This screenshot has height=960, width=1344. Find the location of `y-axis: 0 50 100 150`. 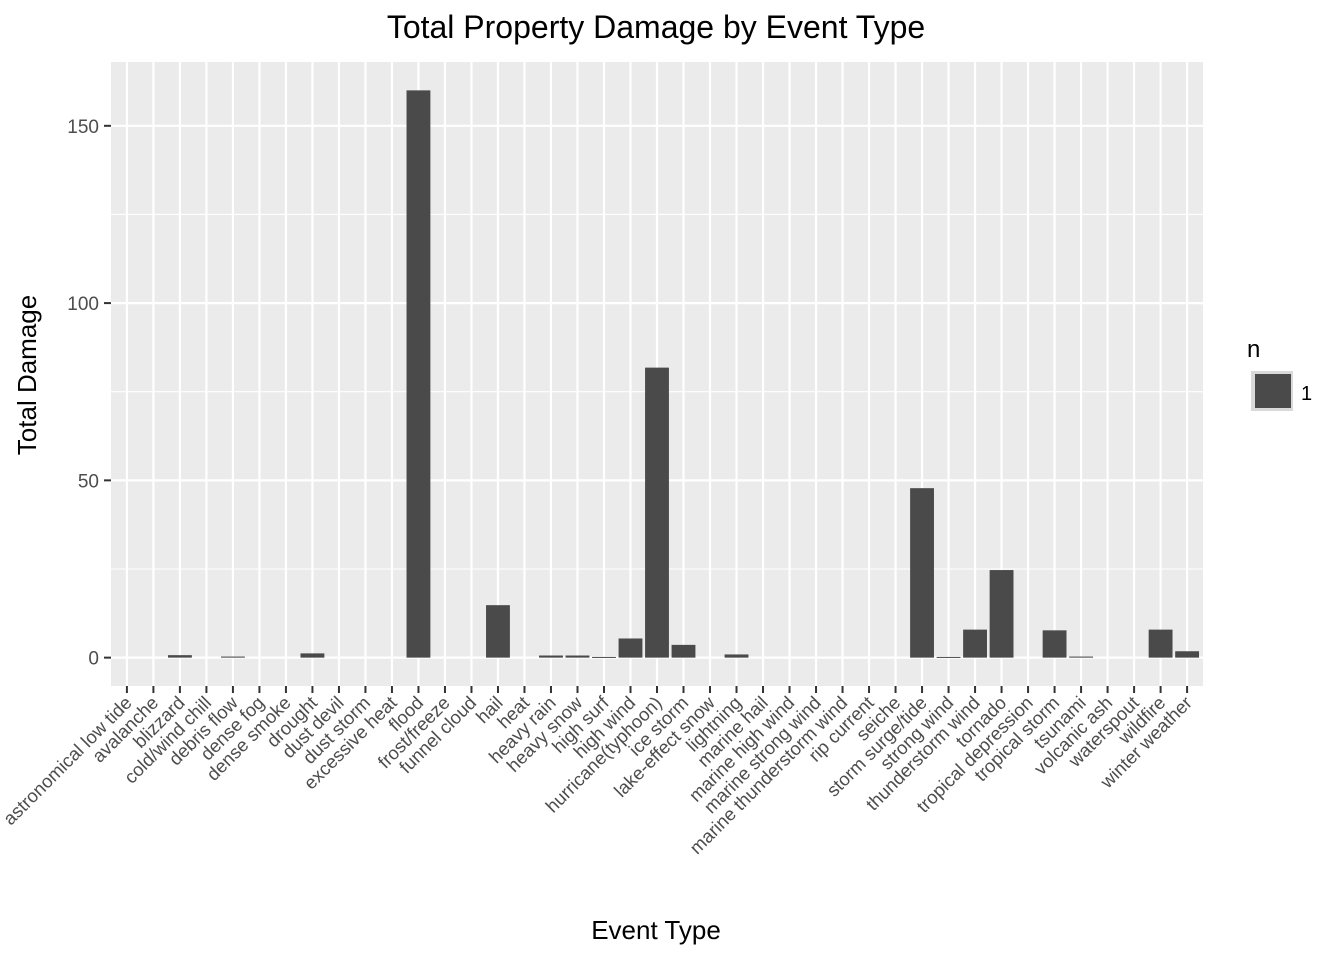

y-axis: 0 50 100 150 is located at coordinates (89, 393).